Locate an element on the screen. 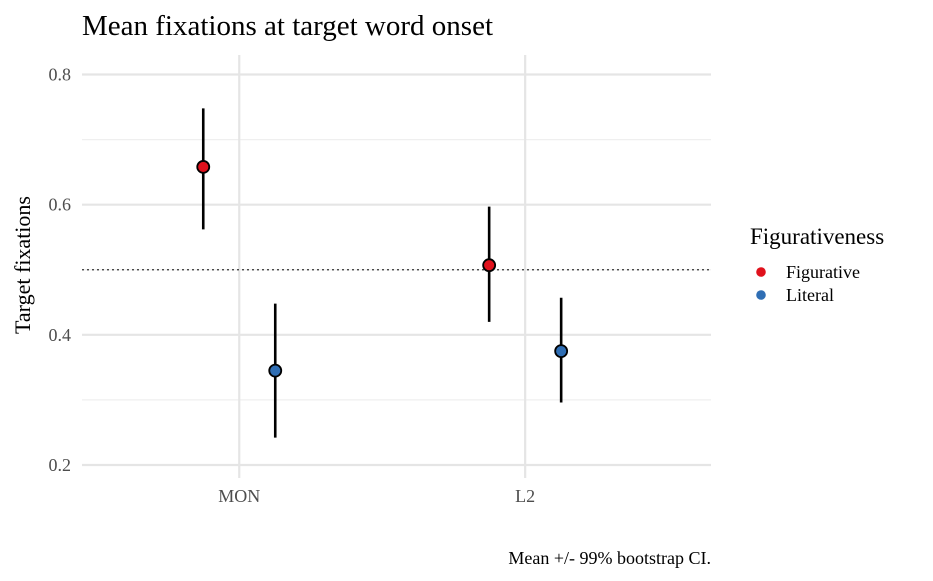  y-tick-label: 0.4 is located at coordinates (60, 335).